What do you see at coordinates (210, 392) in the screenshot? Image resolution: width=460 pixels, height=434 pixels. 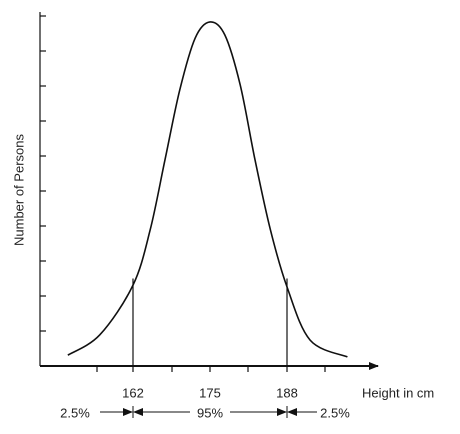 I see `x-tick-label: 175` at bounding box center [210, 392].